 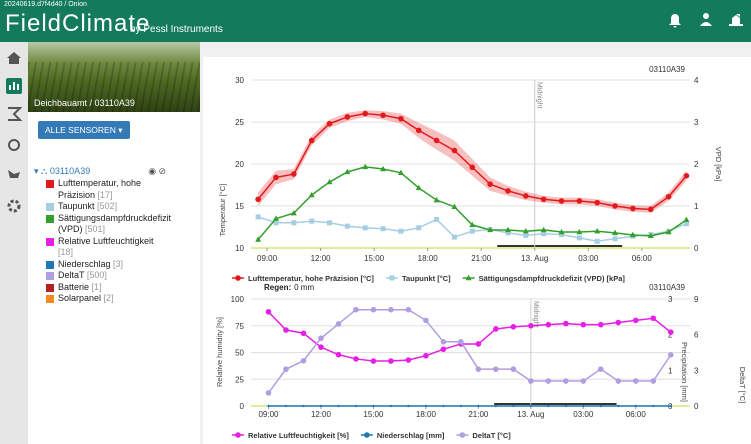 I want to click on sensor-name: DeltaT, so click(x=71, y=275).